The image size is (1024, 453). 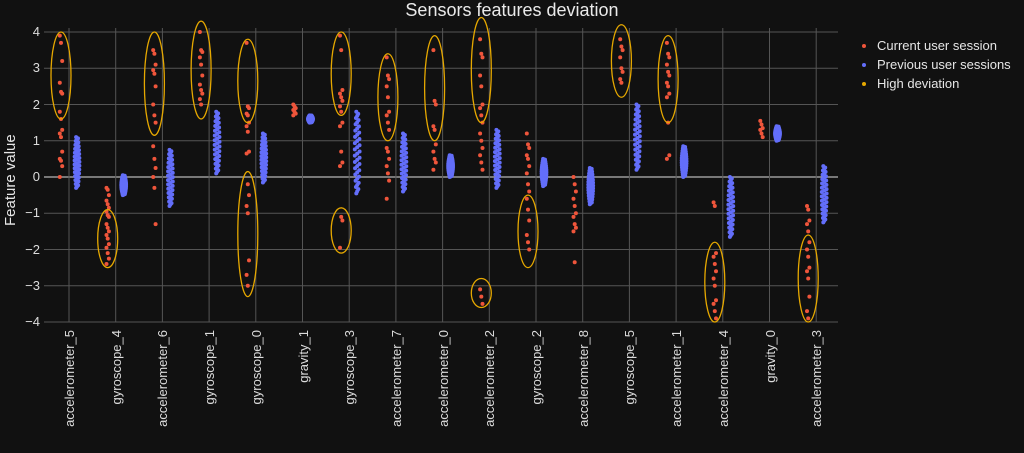 What do you see at coordinates (36, 176) in the screenshot?
I see `y-tick-label: 0` at bounding box center [36, 176].